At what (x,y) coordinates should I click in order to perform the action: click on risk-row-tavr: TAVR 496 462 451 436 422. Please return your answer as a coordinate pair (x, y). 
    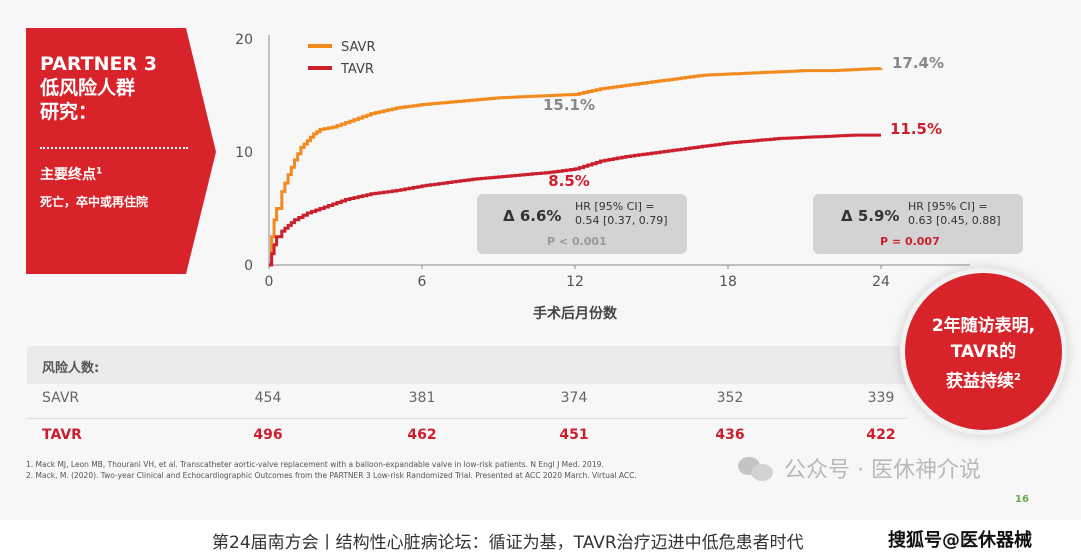
    Looking at the image, I should click on (467, 435).